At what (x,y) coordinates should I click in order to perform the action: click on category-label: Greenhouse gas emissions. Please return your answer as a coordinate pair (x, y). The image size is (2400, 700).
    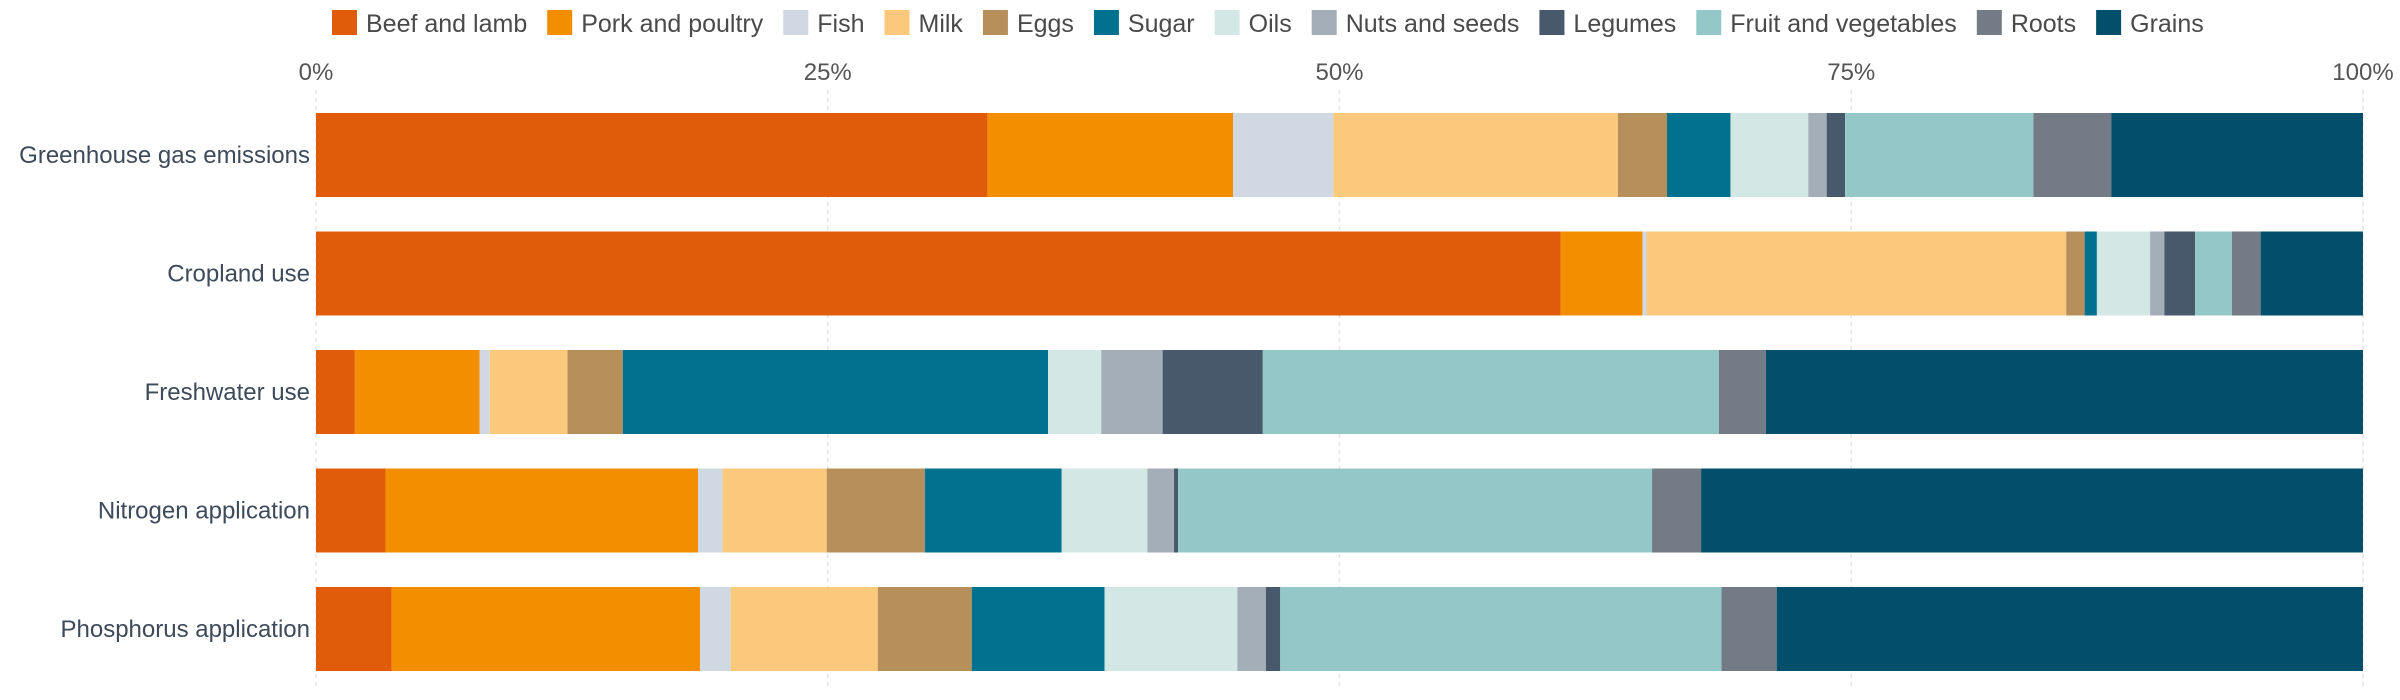
    Looking at the image, I should click on (164, 155).